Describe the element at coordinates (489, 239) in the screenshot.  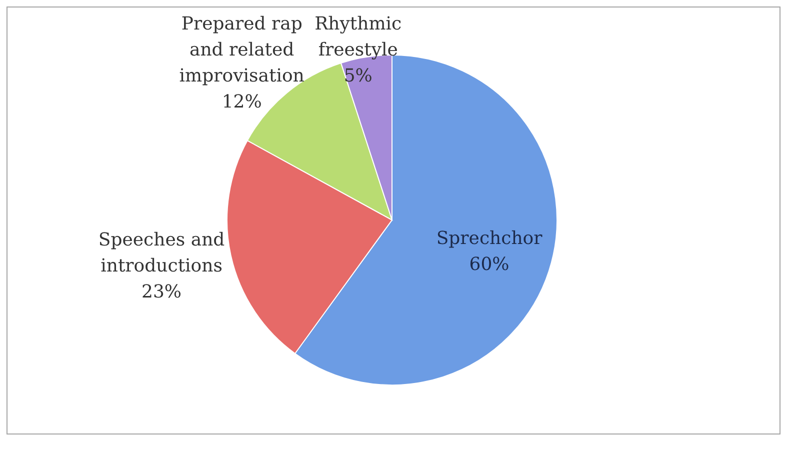
I see `slice-label: Sprechchor` at that location.